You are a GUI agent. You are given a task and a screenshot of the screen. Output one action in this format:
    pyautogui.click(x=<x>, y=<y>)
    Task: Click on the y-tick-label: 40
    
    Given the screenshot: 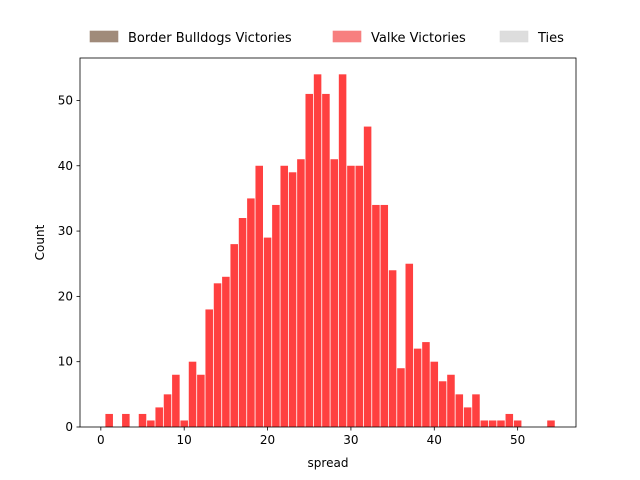 What is the action you would take?
    pyautogui.click(x=65, y=166)
    